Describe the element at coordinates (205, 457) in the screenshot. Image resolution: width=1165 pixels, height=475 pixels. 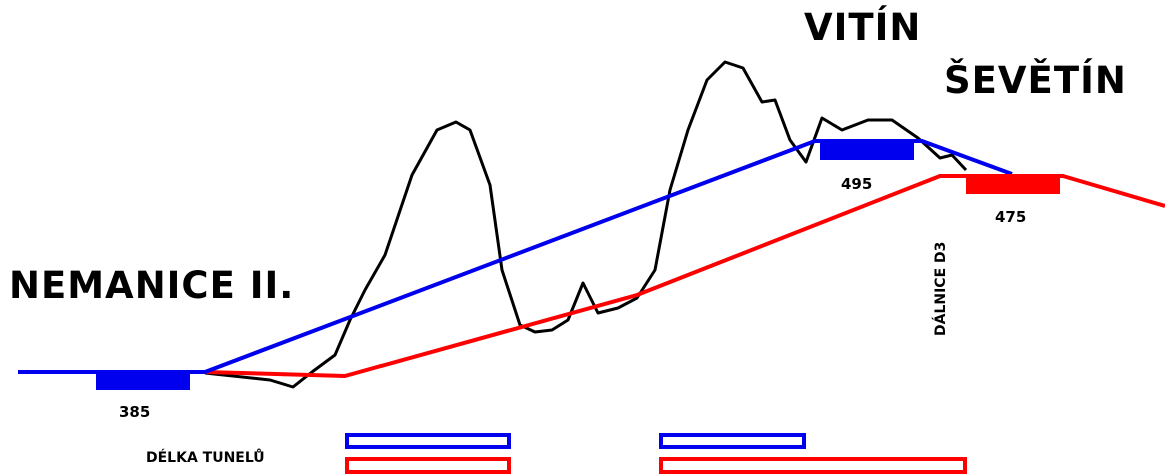
I see `label-tunnel-length: DÉLKA TUNELŮ` at that location.